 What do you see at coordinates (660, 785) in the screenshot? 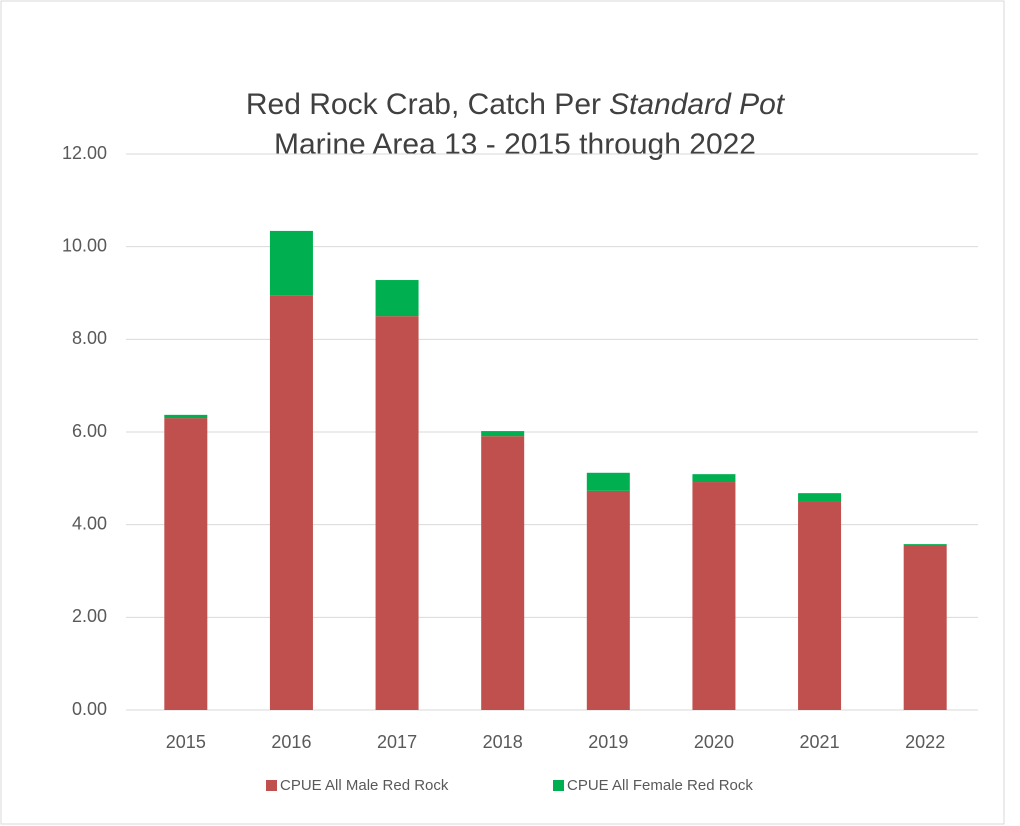
I see `legend-label: CPUE All Female Red Rock` at bounding box center [660, 785].